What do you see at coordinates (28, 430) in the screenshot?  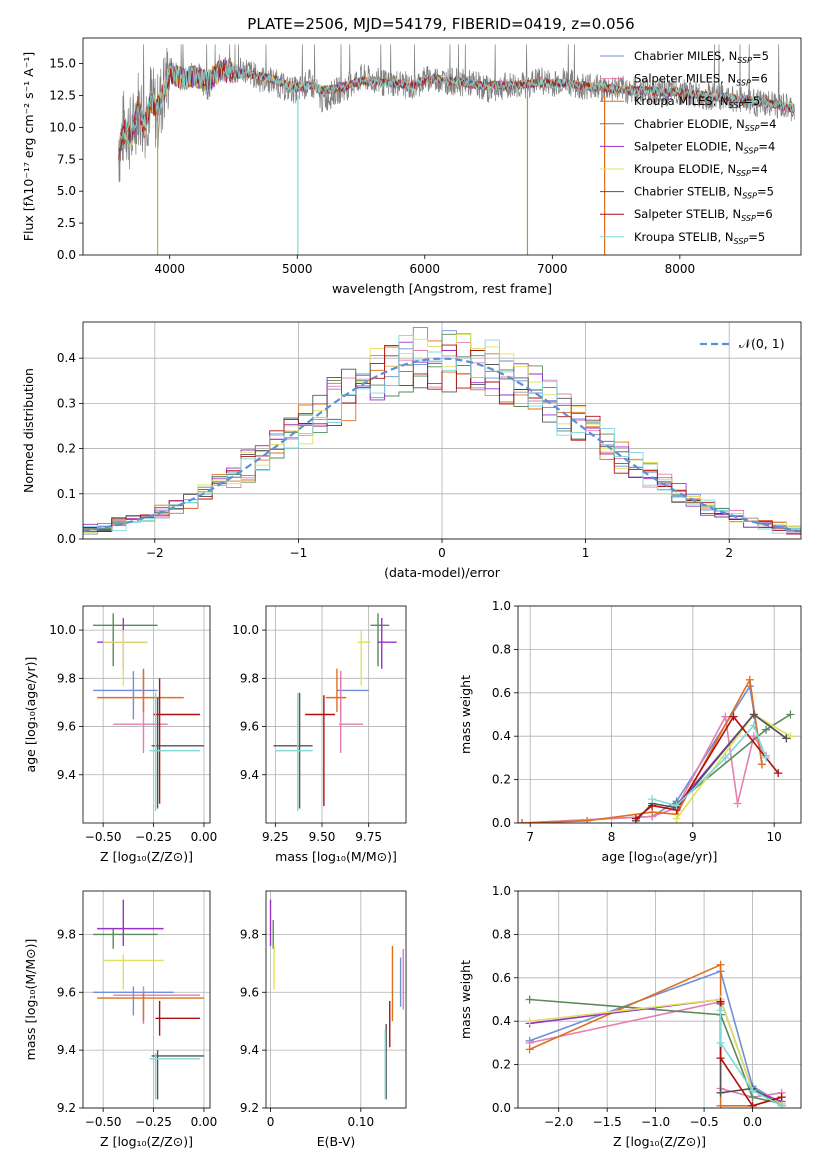 I see `y-axis-label: Normed distribution` at bounding box center [28, 430].